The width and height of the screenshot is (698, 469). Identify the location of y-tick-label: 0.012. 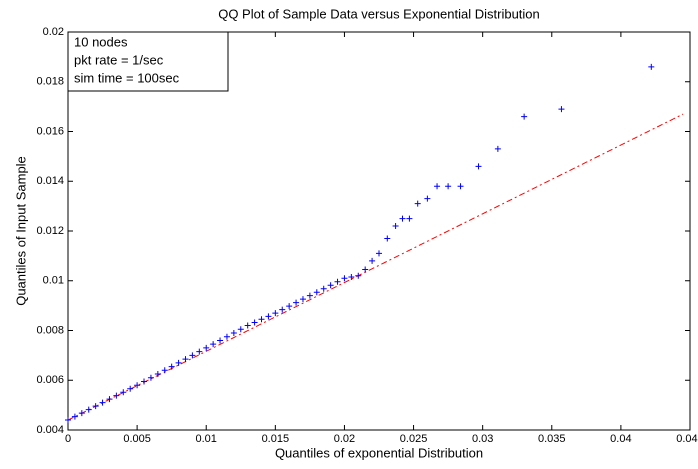
(50, 231).